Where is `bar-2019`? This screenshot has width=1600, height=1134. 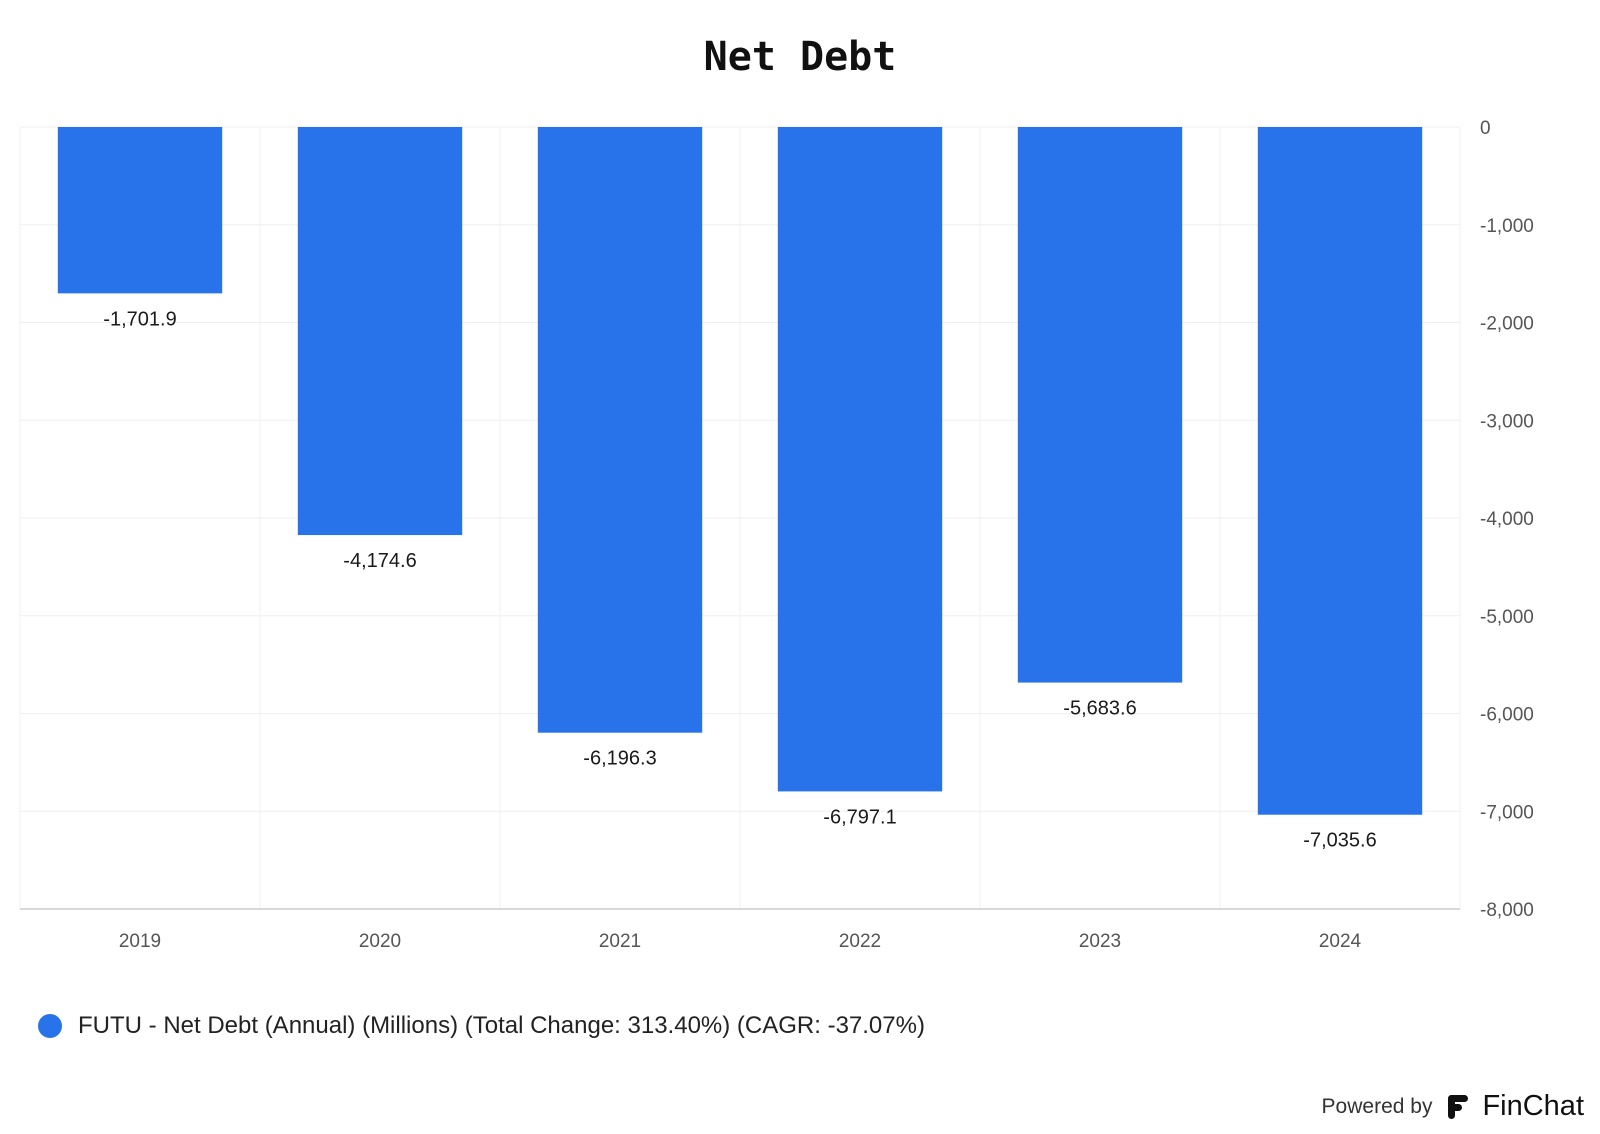 bar-2019 is located at coordinates (140, 210).